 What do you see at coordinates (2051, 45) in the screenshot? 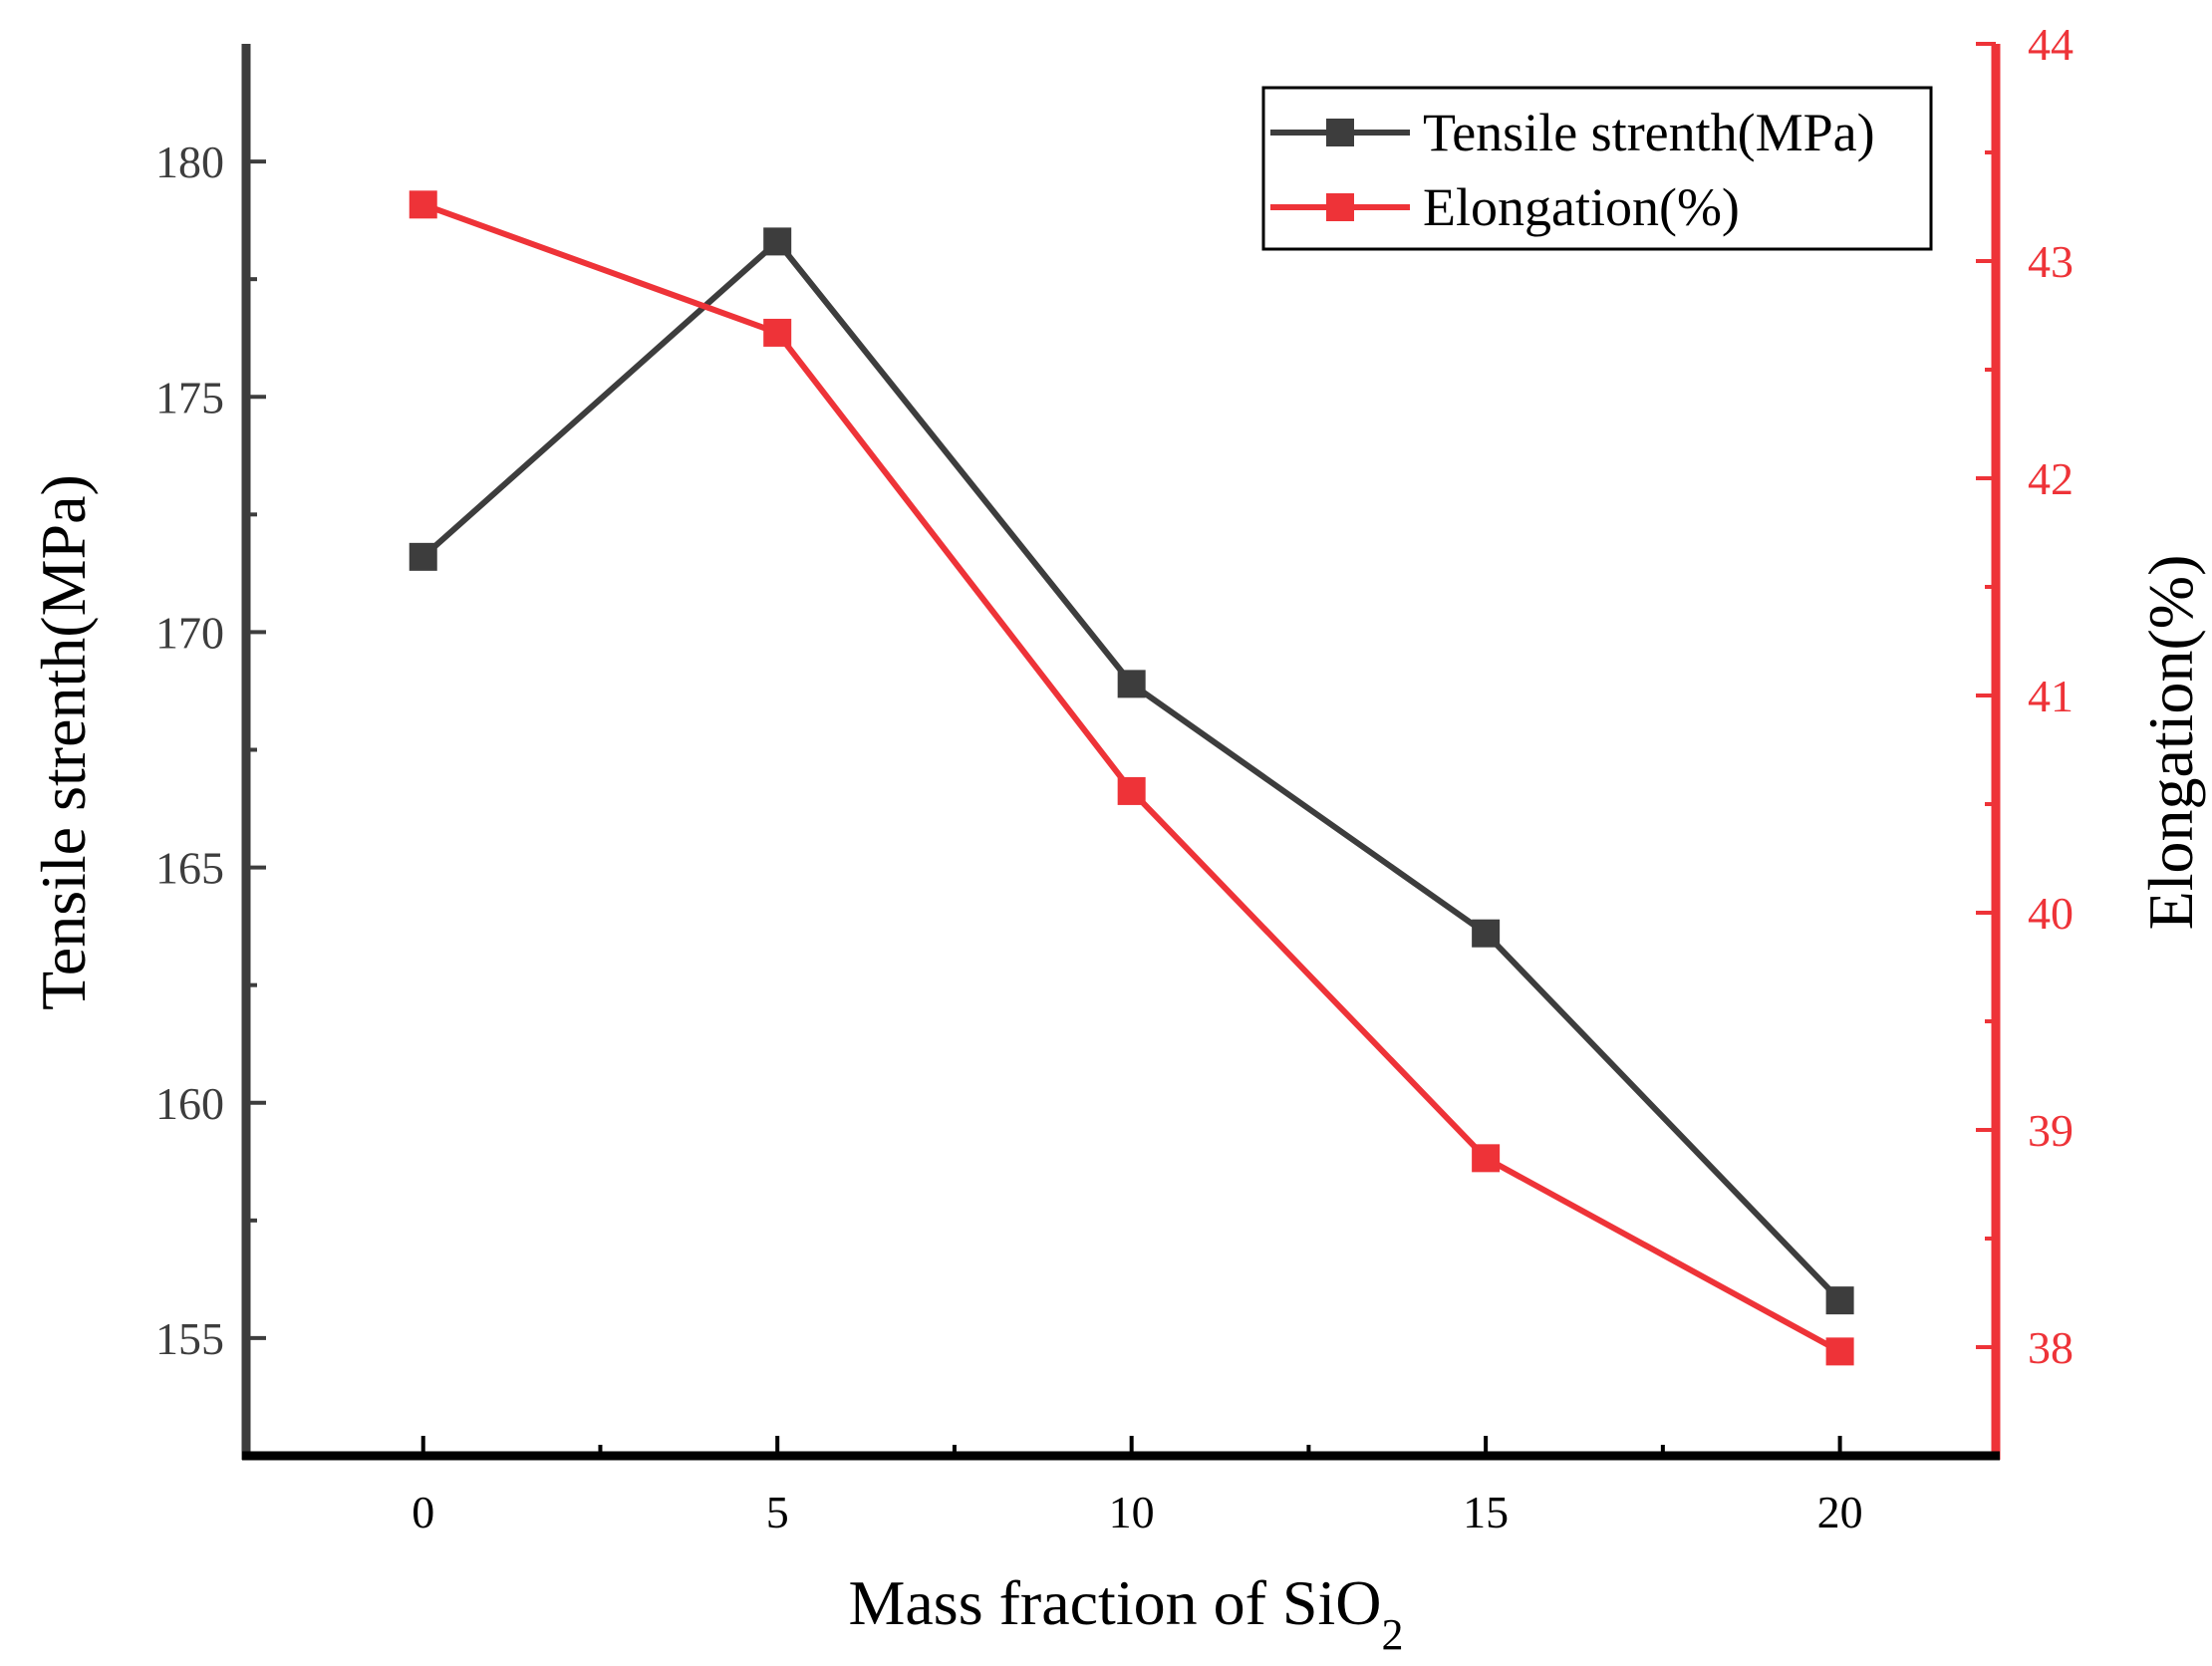
I see `y-right-tick-label: 44` at bounding box center [2051, 45].